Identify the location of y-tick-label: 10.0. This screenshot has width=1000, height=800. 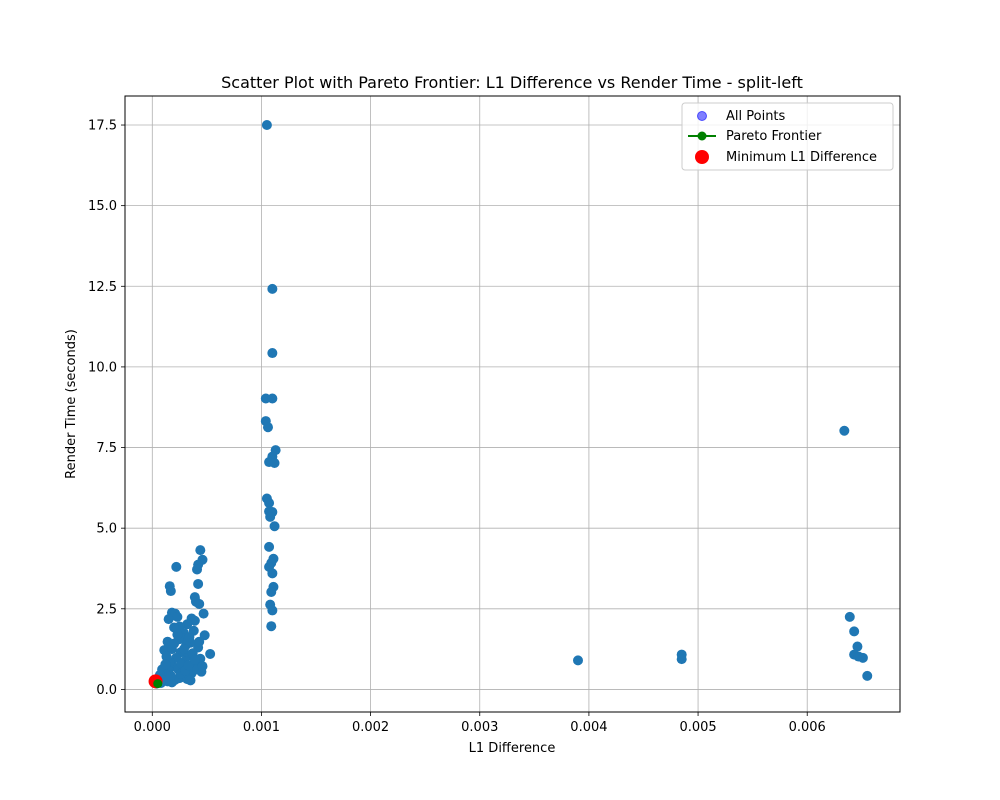
(102, 367).